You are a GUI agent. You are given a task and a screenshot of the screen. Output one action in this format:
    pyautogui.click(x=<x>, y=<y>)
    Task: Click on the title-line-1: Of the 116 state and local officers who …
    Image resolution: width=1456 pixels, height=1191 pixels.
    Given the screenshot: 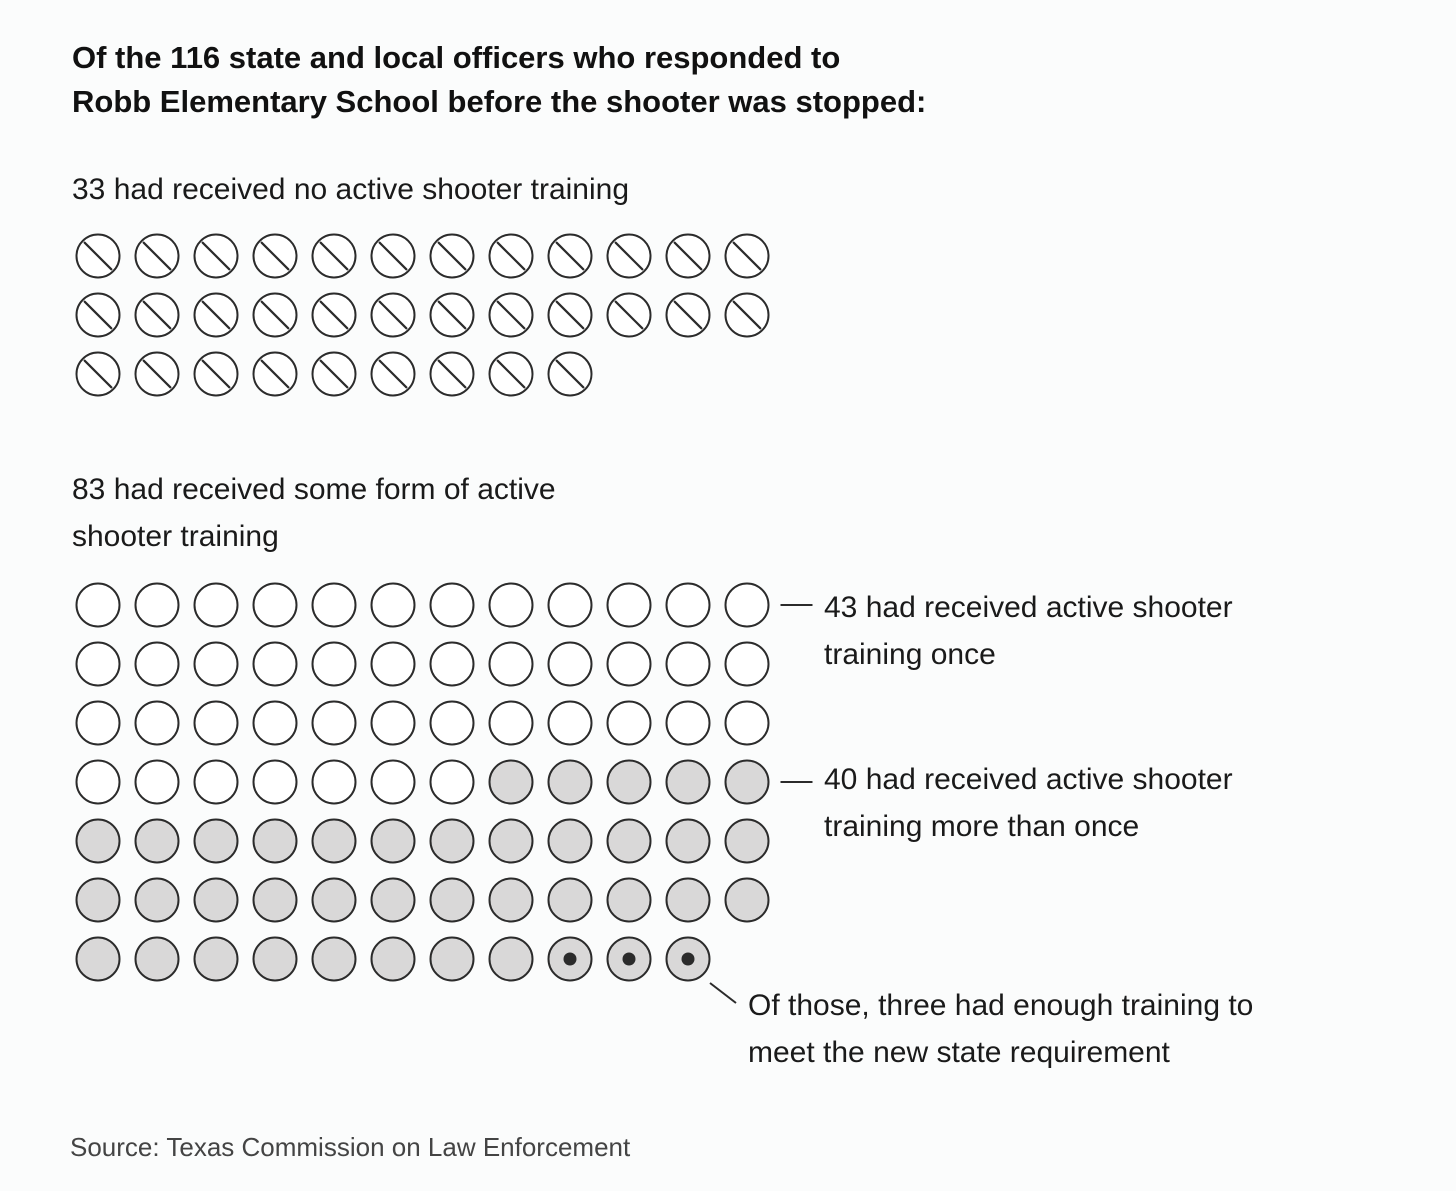 What is the action you would take?
    pyautogui.click(x=456, y=57)
    